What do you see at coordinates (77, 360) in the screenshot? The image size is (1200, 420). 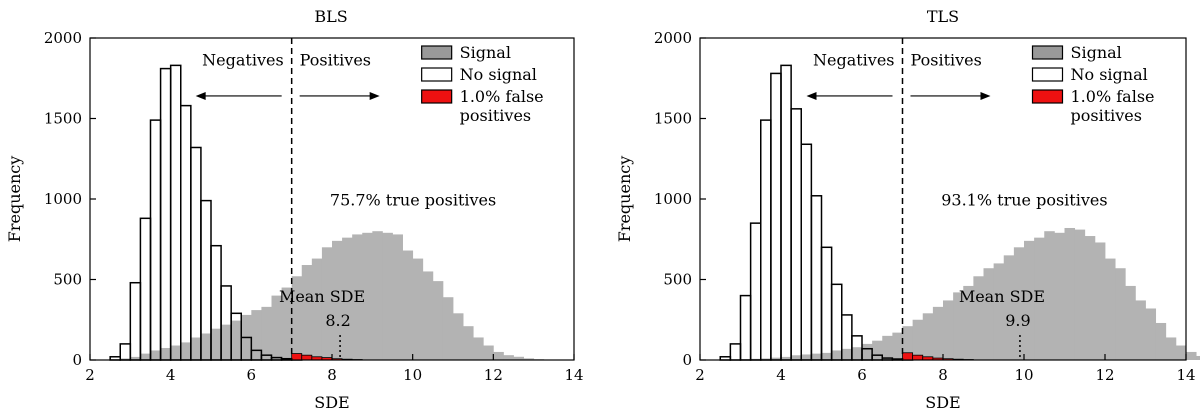 I see `y-tick-label: 0` at bounding box center [77, 360].